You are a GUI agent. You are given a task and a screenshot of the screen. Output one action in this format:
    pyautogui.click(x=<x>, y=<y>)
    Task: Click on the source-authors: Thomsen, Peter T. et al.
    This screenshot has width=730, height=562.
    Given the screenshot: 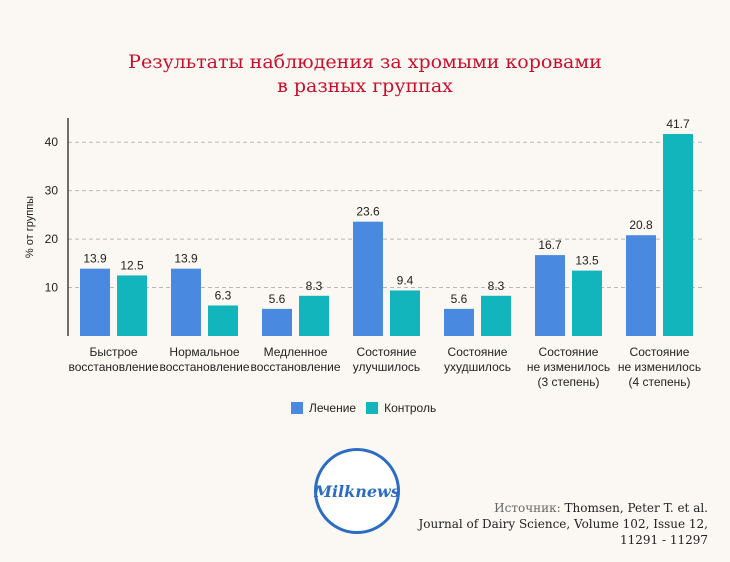 What is the action you would take?
    pyautogui.click(x=636, y=508)
    